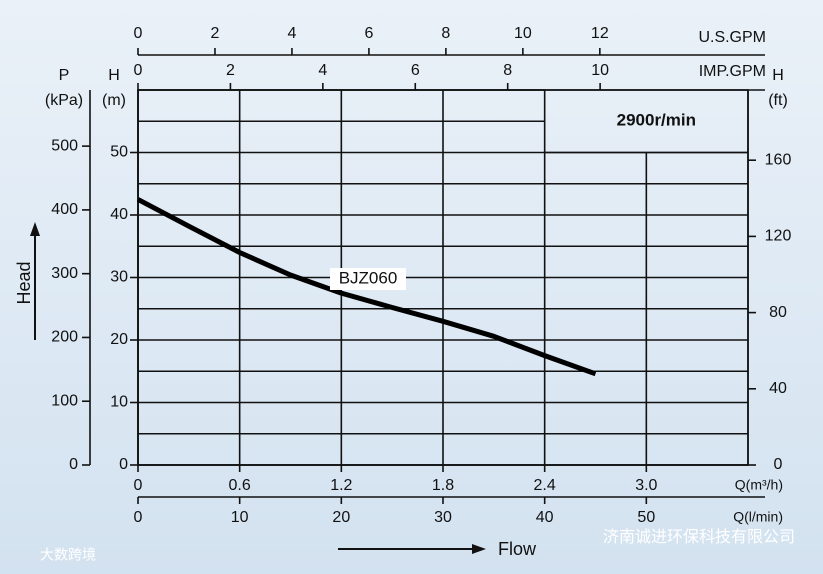 The image size is (823, 574). What do you see at coordinates (68, 555) in the screenshot?
I see `watermark: 大数跨境` at bounding box center [68, 555].